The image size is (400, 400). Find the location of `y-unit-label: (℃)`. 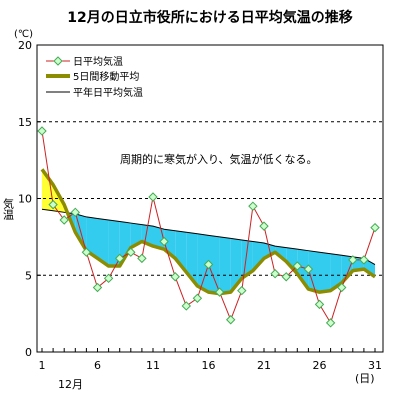

y-unit-label: (℃) is located at coordinates (23, 34).